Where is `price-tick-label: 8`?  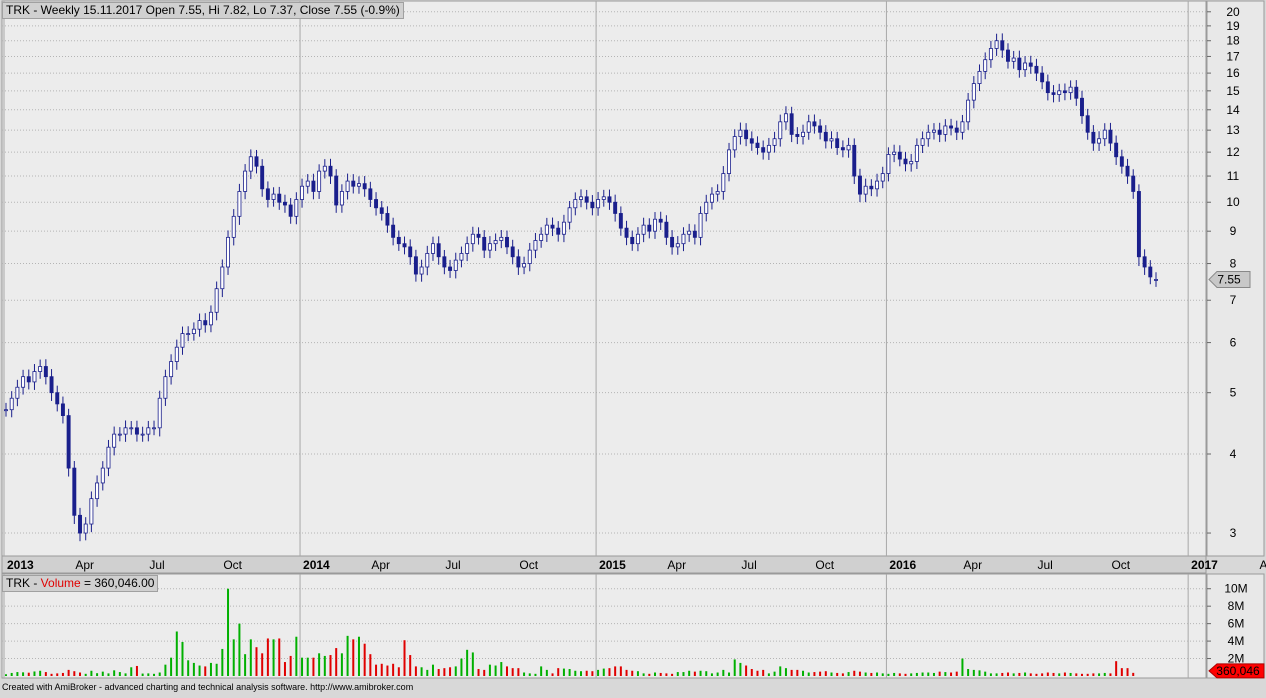 price-tick-label: 8 is located at coordinates (1233, 264).